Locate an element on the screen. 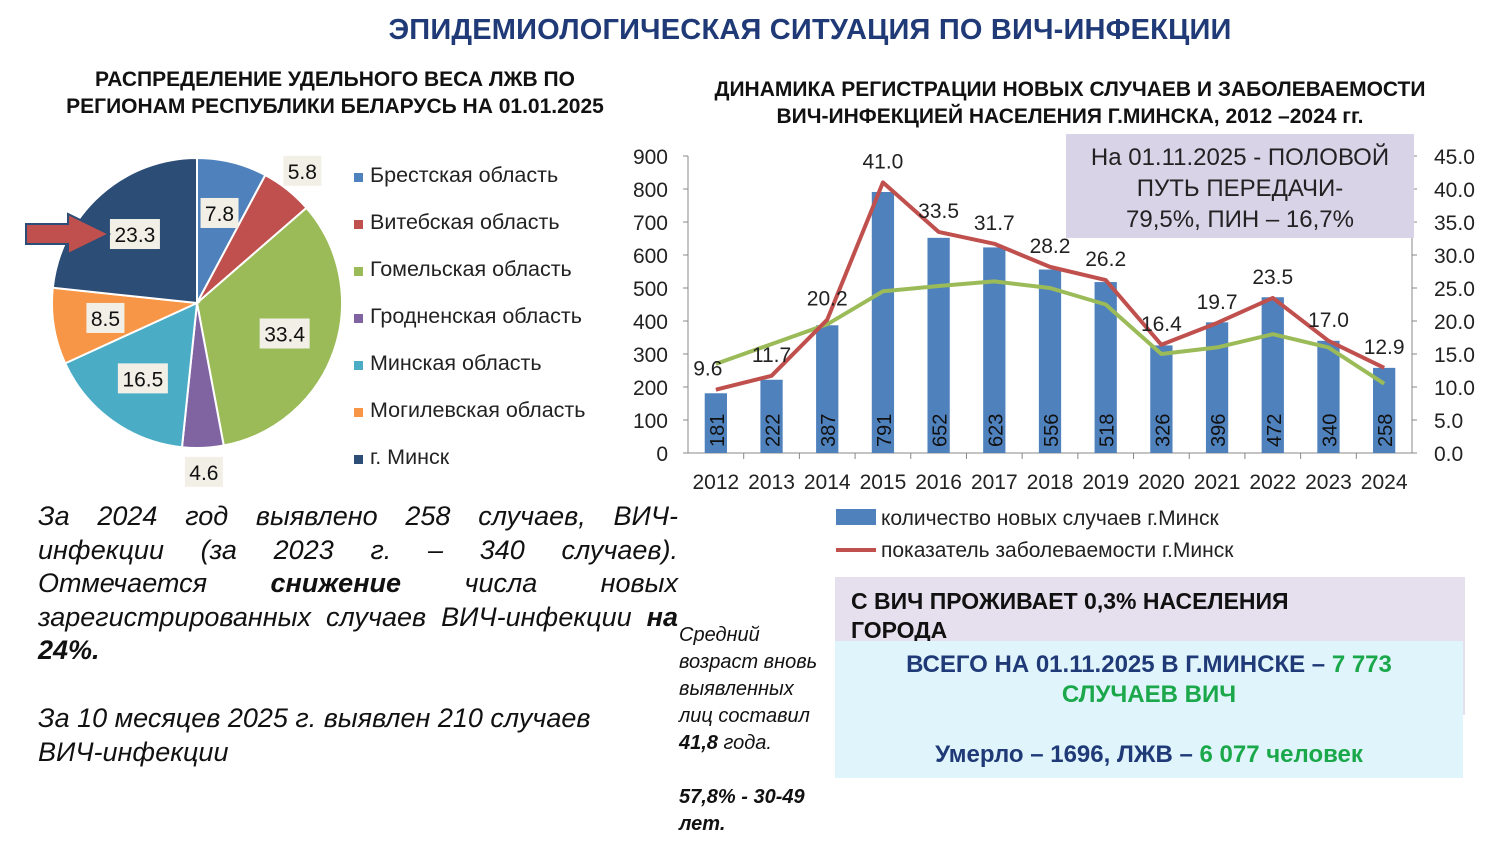 This screenshot has width=1500, height=844. population-share-line1: С ВИЧ ПРОЖИВАЕТ 0,3% НАСЕЛЕНИЯ is located at coordinates (1070, 601).